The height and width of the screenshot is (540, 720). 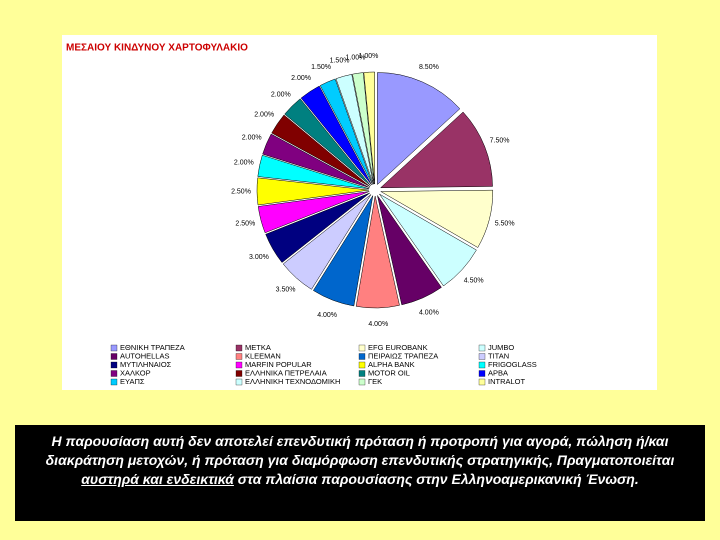 I want to click on legend-label: JUMBO, so click(x=501, y=347).